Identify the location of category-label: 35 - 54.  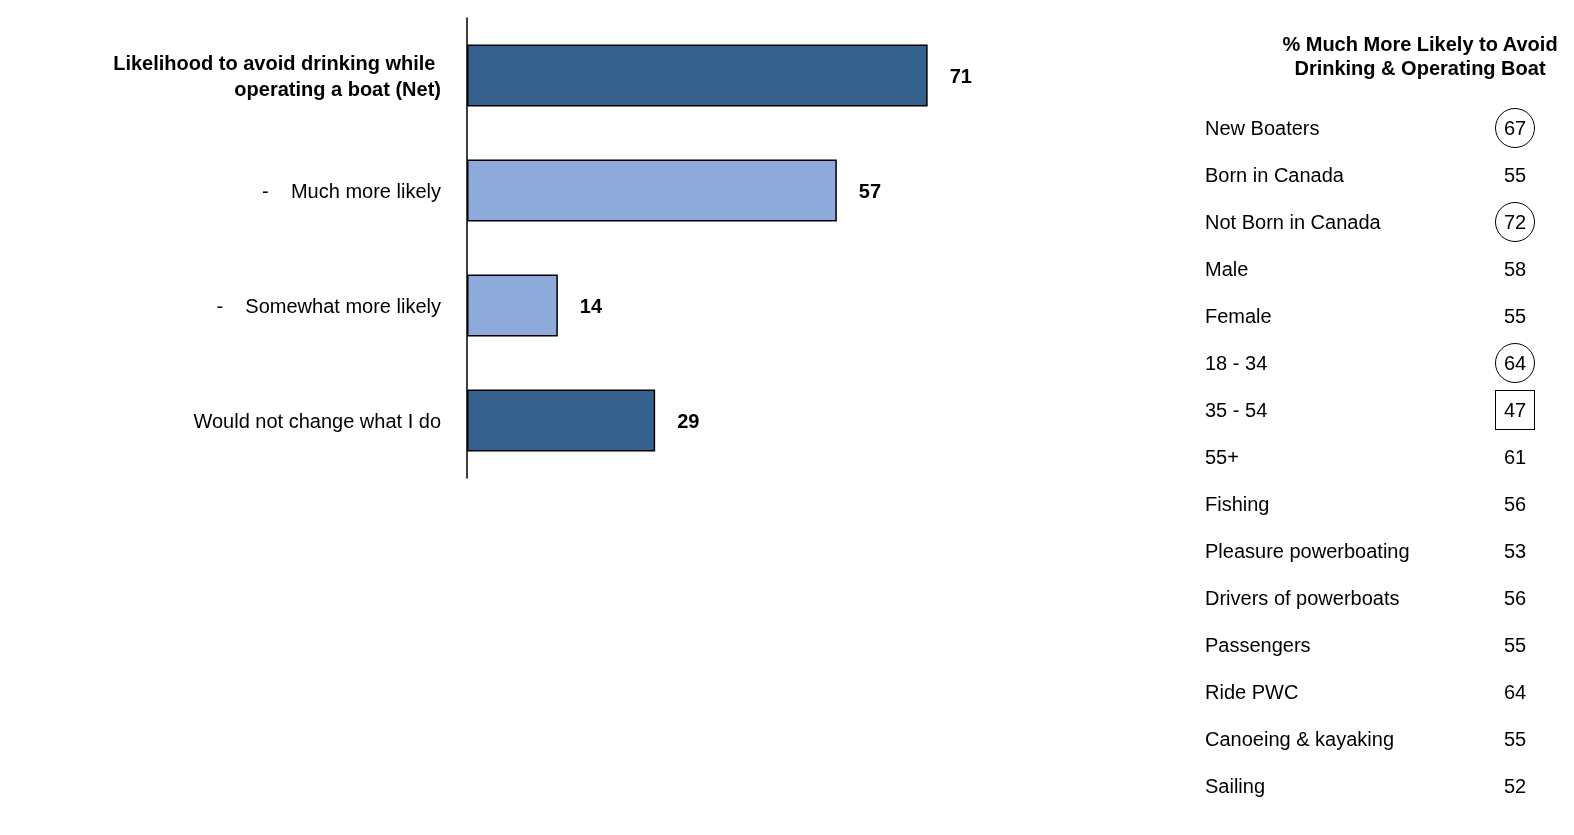
(1237, 410).